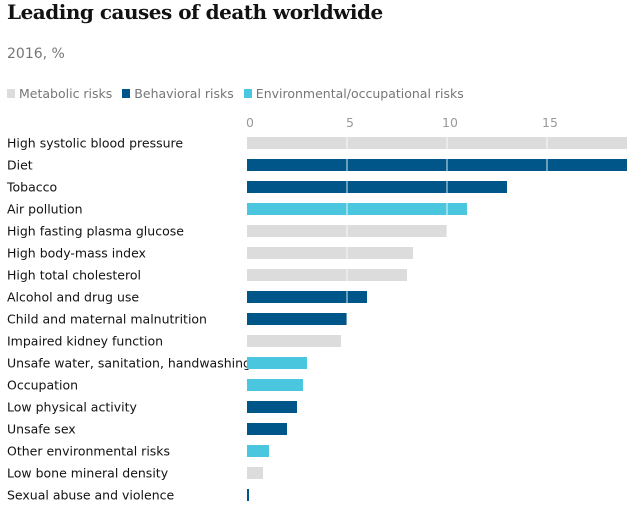 This screenshot has width=637, height=511. What do you see at coordinates (184, 93) in the screenshot?
I see `legend-label-behavioral: Behavioral risks` at bounding box center [184, 93].